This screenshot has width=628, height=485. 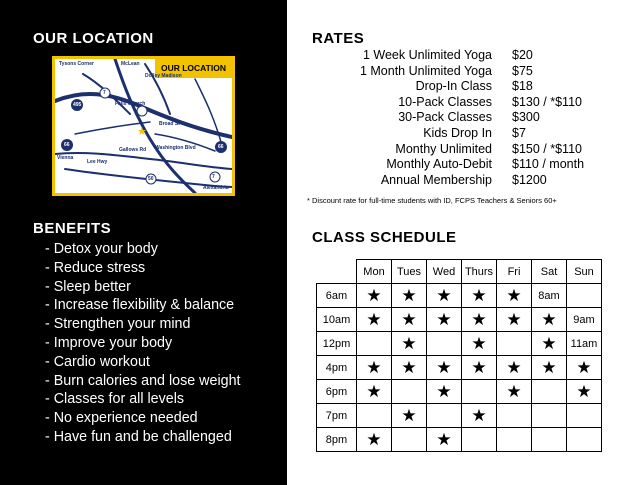 I want to click on rate-row: Annual Membership $1200, so click(x=457, y=181).